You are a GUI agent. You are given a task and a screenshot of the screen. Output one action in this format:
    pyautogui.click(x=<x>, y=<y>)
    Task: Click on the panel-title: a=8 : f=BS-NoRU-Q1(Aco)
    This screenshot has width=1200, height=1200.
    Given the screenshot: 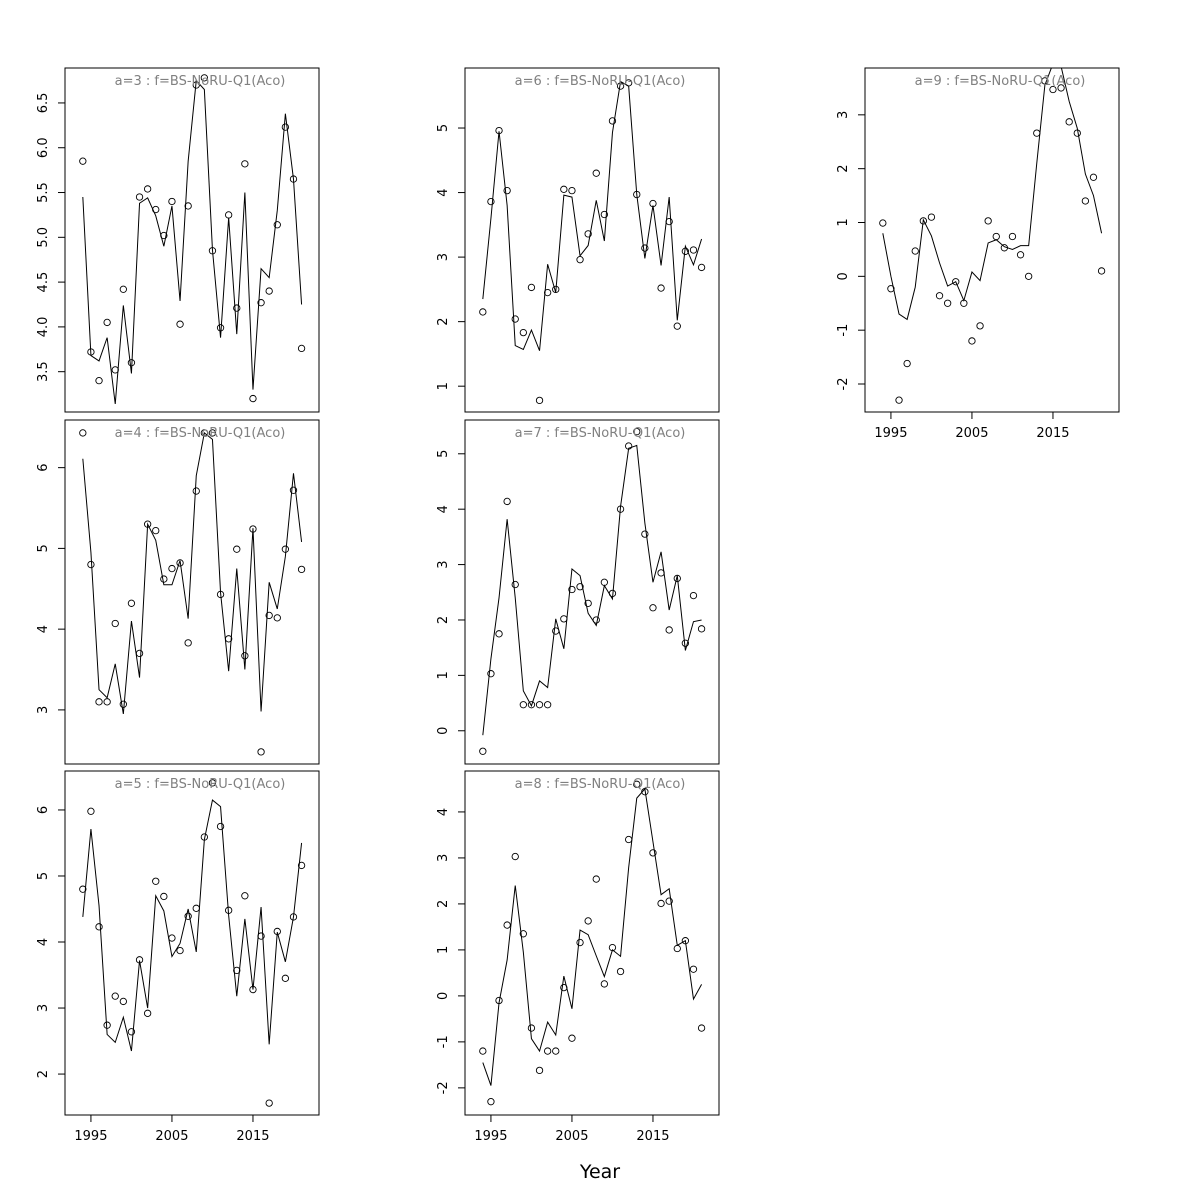 What is the action you would take?
    pyautogui.click(x=600, y=784)
    